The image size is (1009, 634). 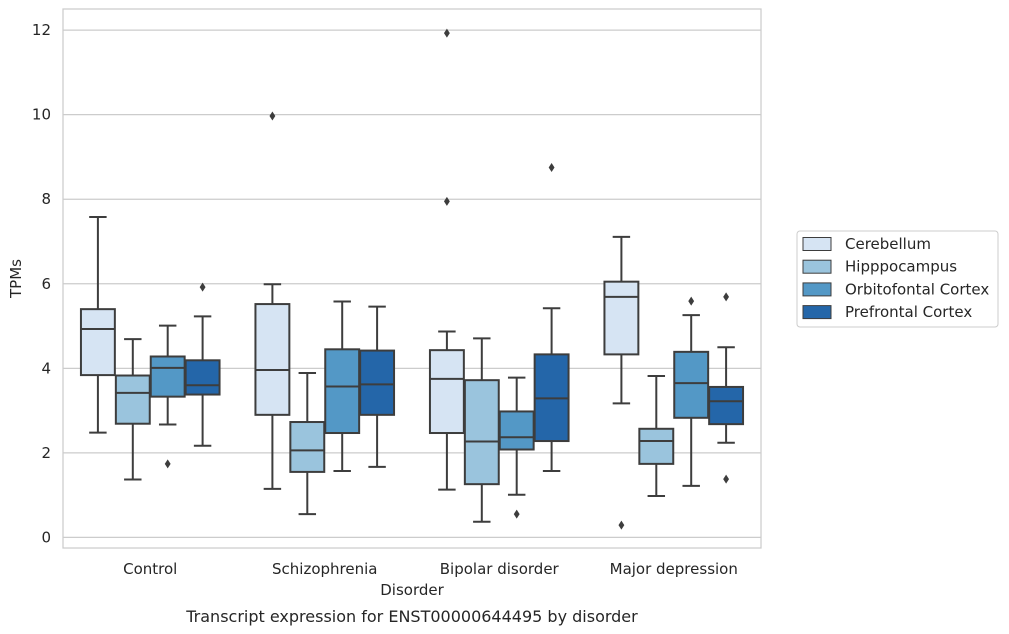 I want to click on box-prefrontal-cortex-control, so click(x=202, y=364).